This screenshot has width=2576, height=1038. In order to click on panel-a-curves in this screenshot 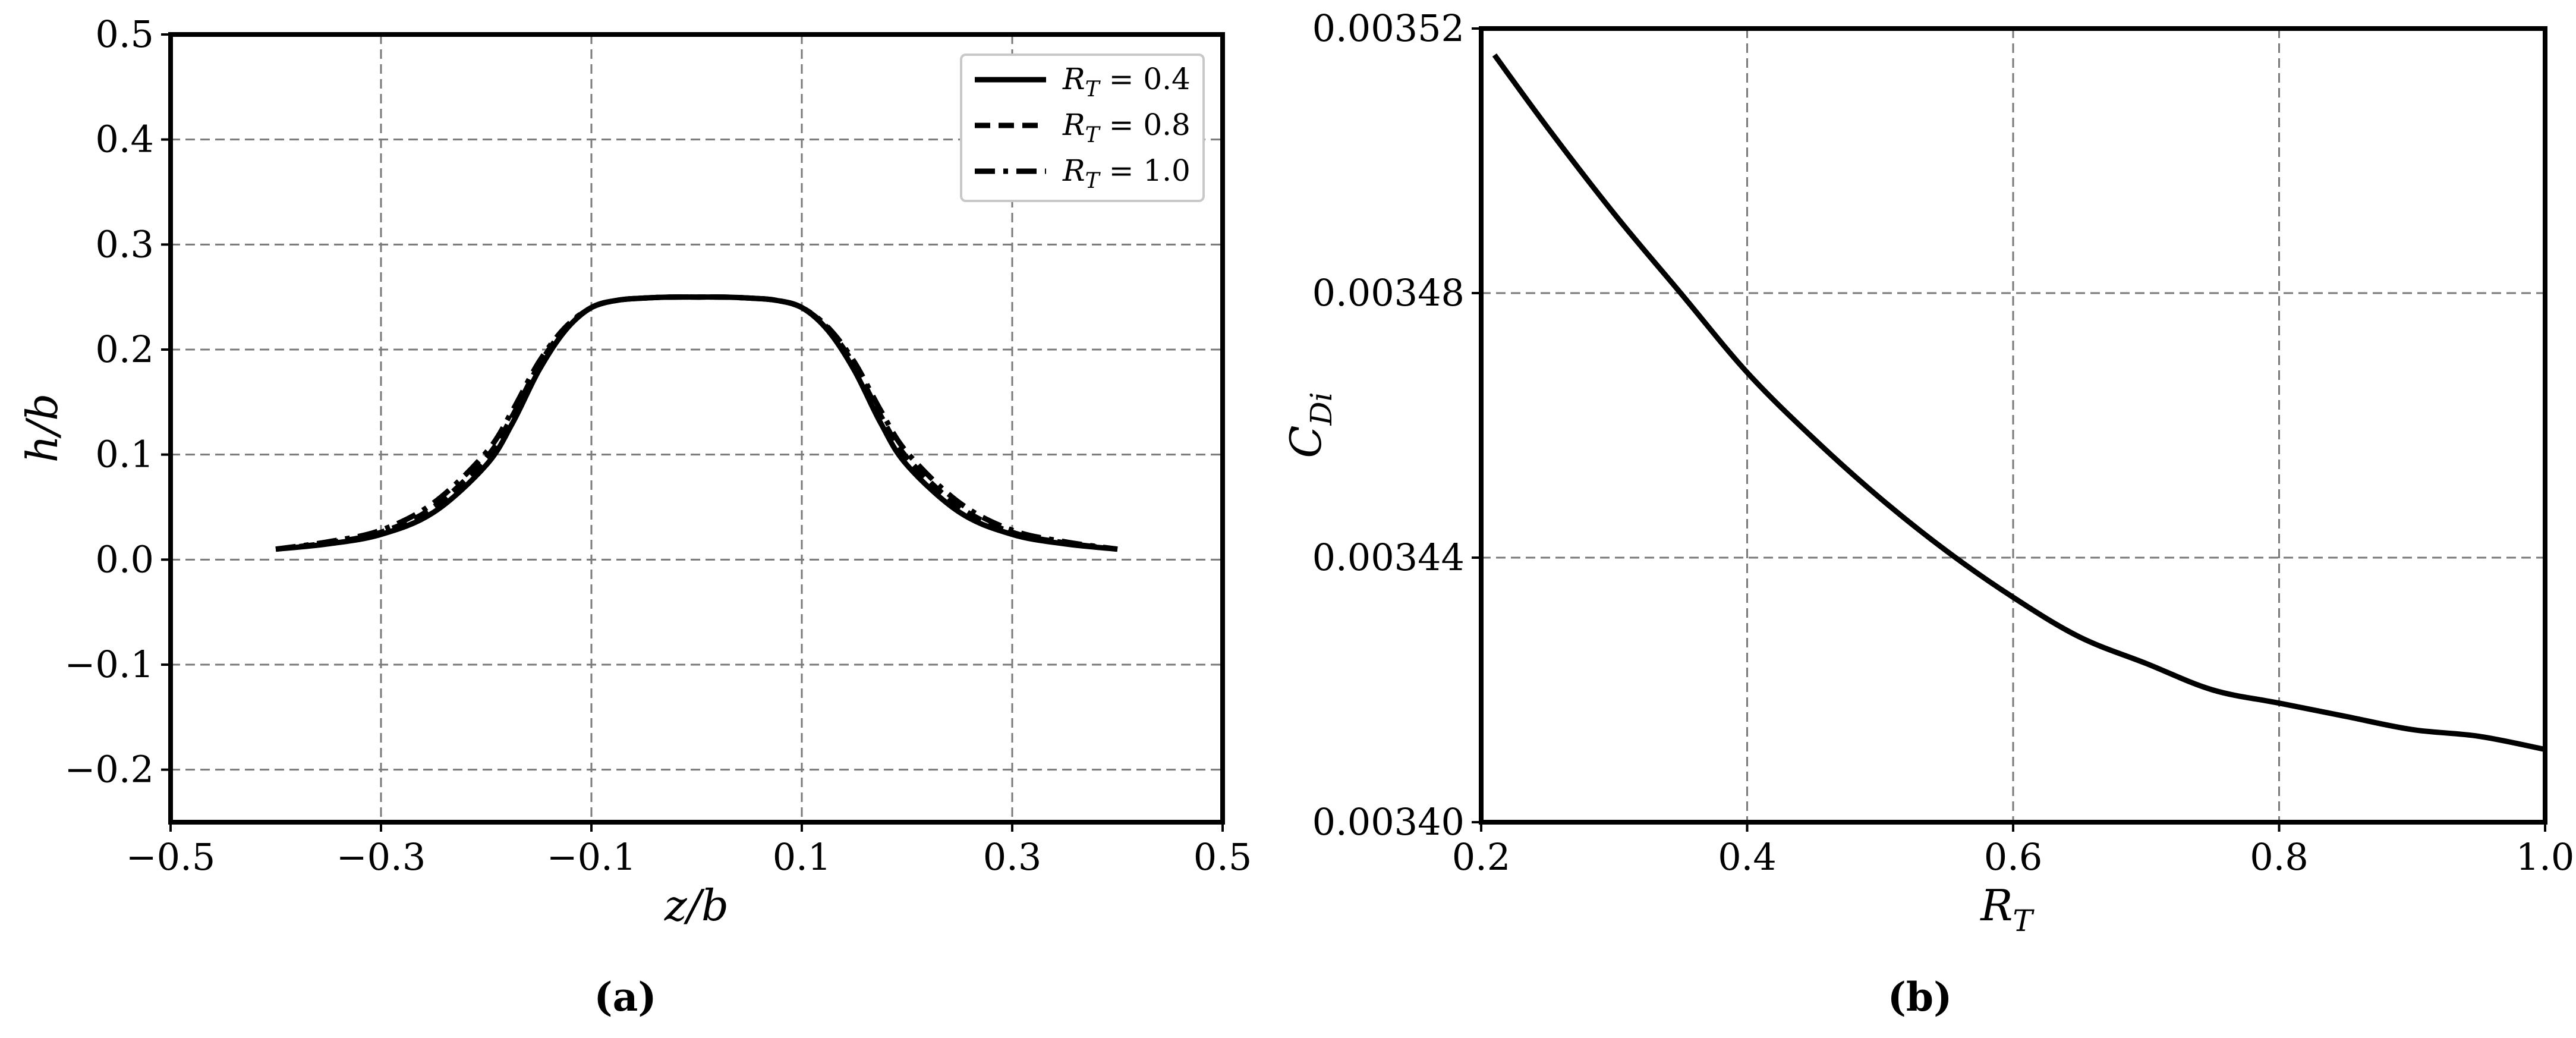, I will do `click(696, 423)`.